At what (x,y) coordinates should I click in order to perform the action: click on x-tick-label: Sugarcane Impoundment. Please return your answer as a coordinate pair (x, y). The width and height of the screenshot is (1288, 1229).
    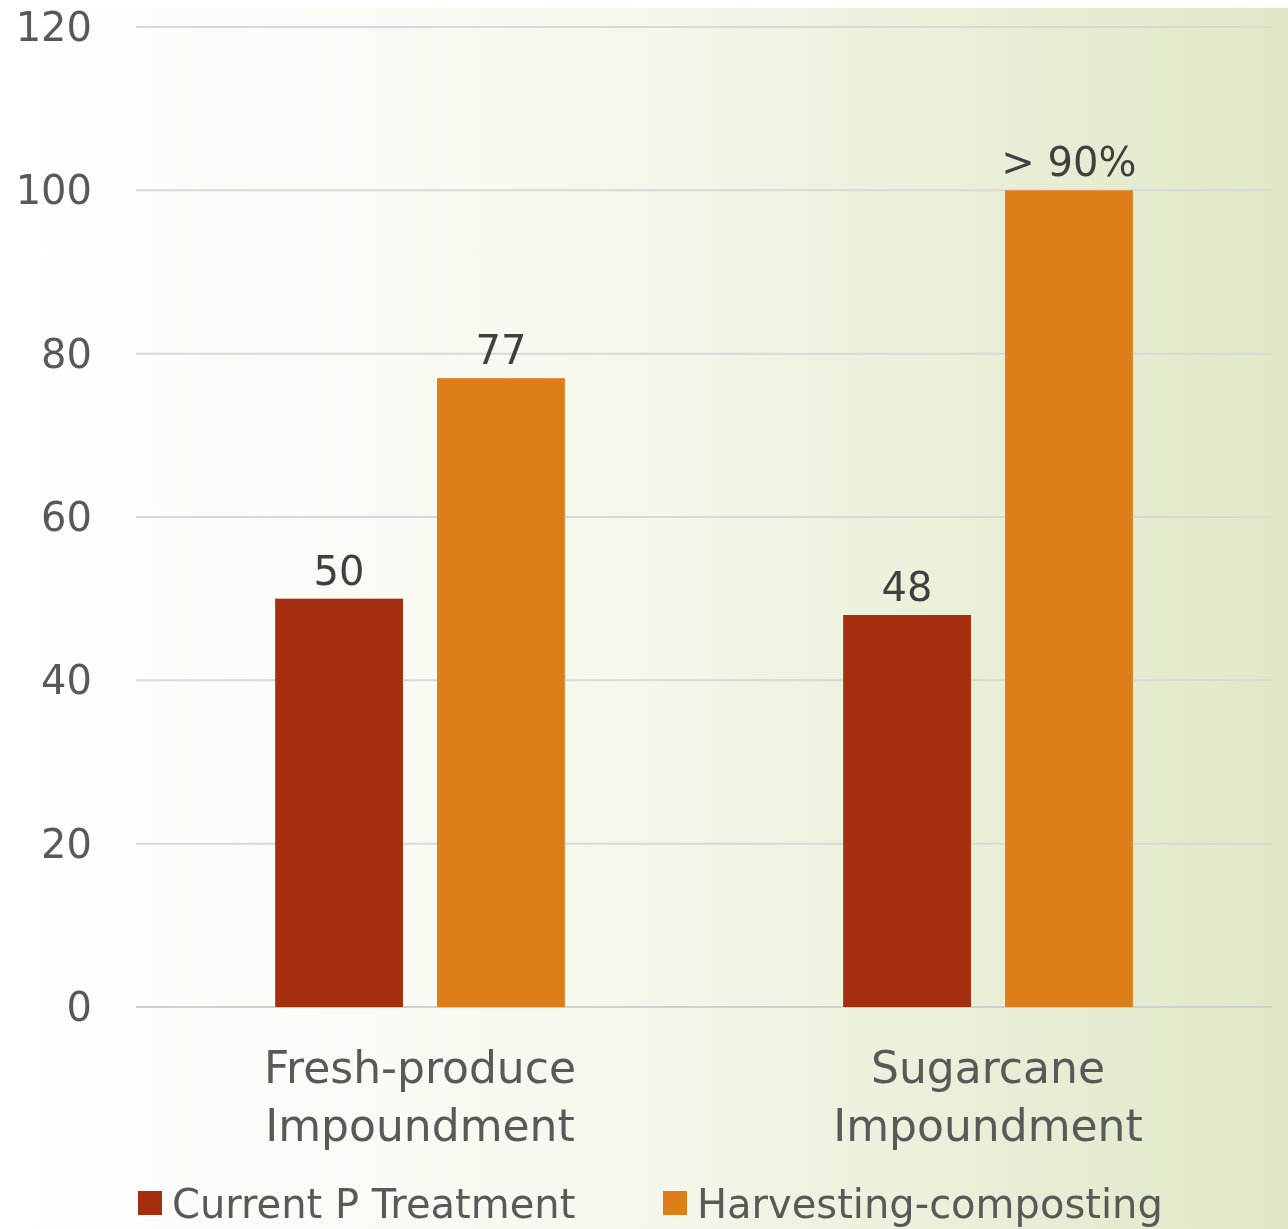
    Looking at the image, I should click on (988, 1096).